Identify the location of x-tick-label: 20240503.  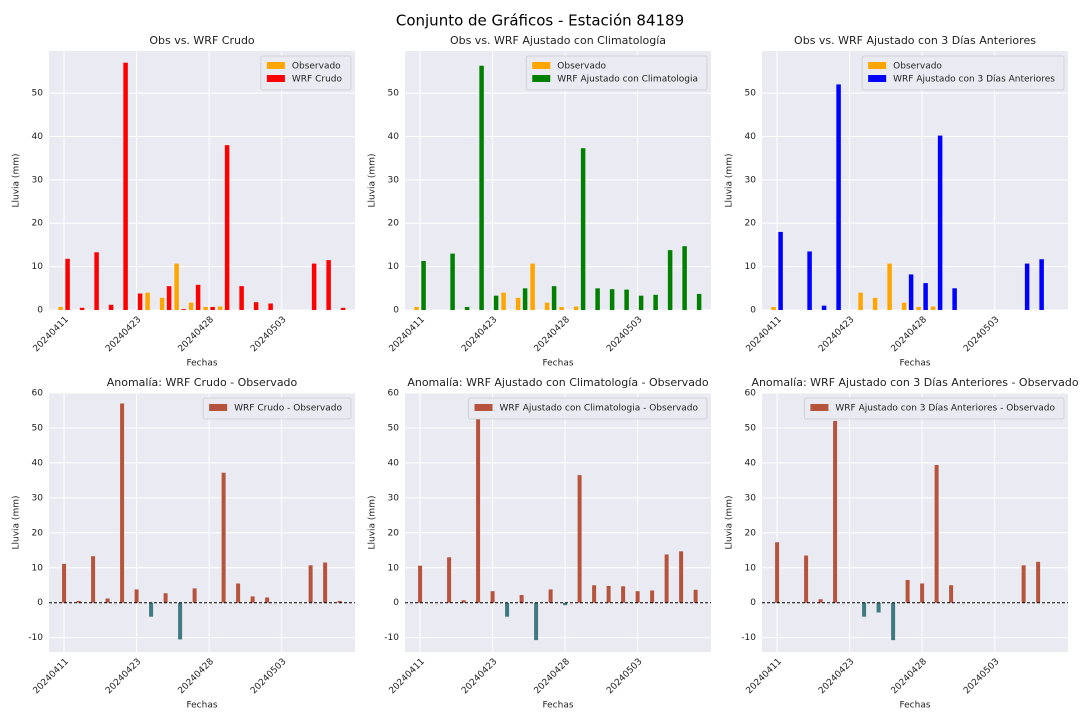
(981, 676).